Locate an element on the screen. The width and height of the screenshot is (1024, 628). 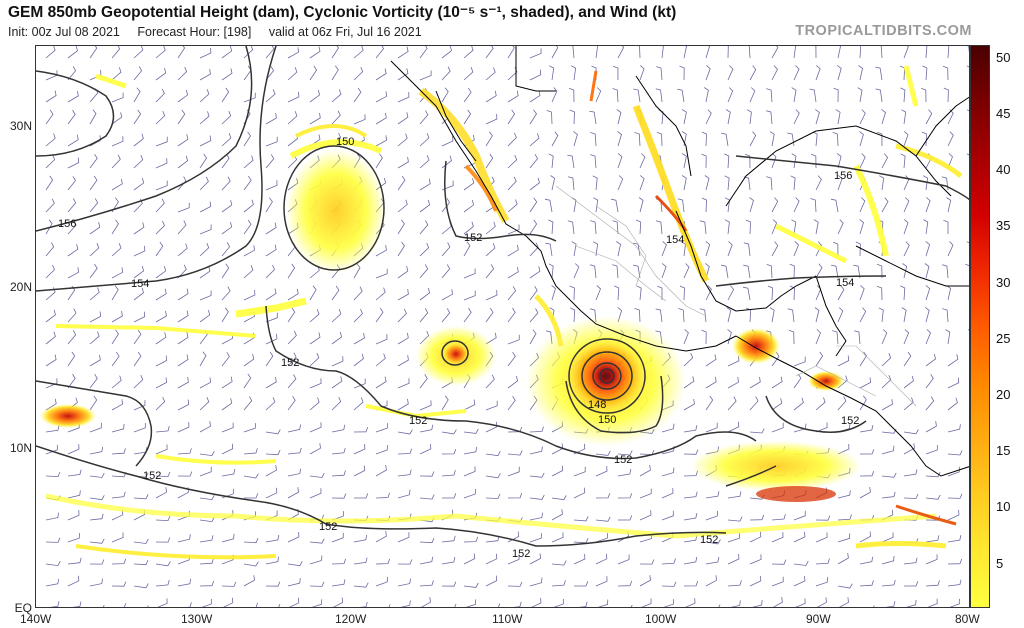
contour-label: 156 is located at coordinates (843, 176).